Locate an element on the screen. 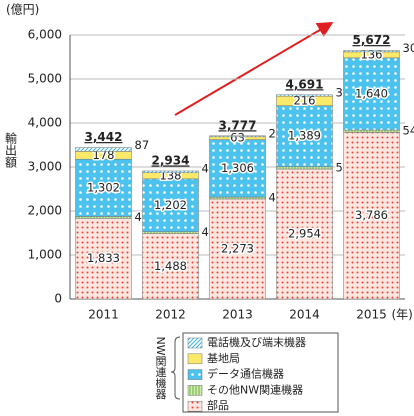  data-label: 1,389 is located at coordinates (304, 136).